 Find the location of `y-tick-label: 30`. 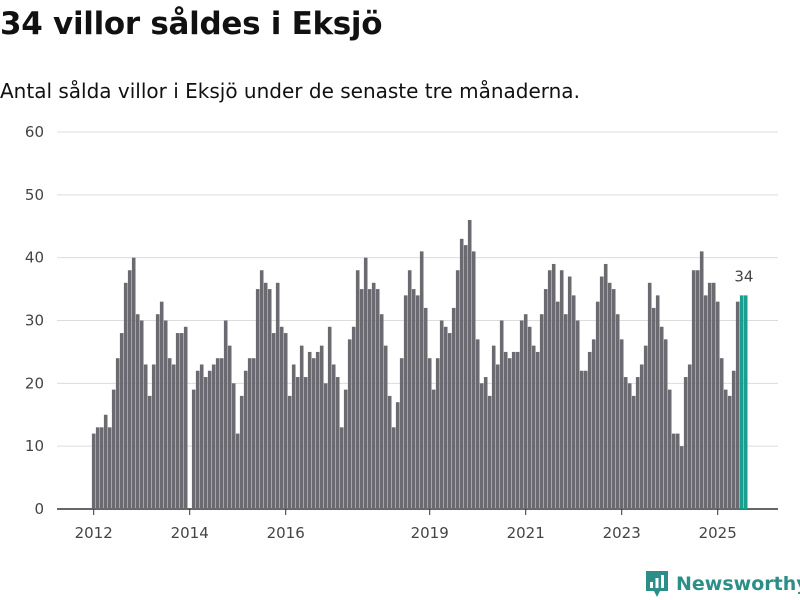

y-tick-label: 30 is located at coordinates (34, 321).